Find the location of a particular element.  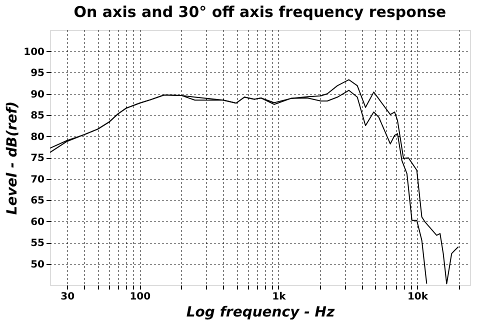

y-tick-label: 65 is located at coordinates (37, 201).